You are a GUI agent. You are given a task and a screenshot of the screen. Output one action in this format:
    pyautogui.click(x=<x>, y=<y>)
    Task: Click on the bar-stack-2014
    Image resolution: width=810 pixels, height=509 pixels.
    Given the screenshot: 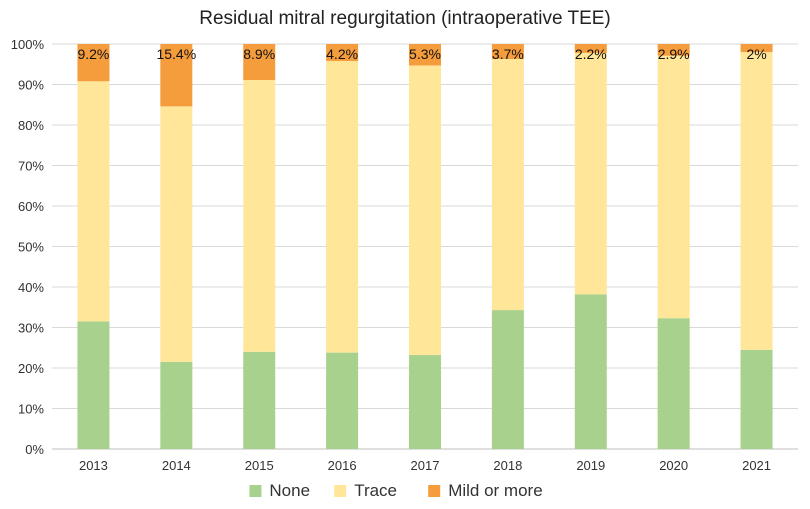 What is the action you would take?
    pyautogui.click(x=176, y=246)
    